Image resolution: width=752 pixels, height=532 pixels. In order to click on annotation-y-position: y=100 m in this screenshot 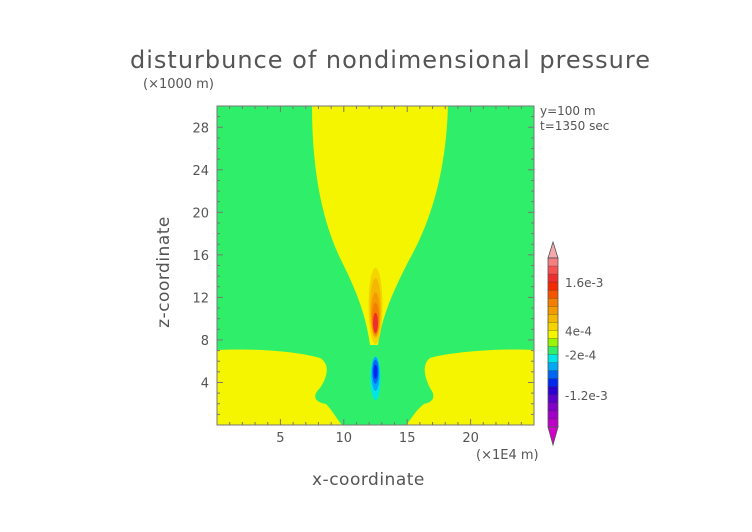, I will do `click(568, 111)`.